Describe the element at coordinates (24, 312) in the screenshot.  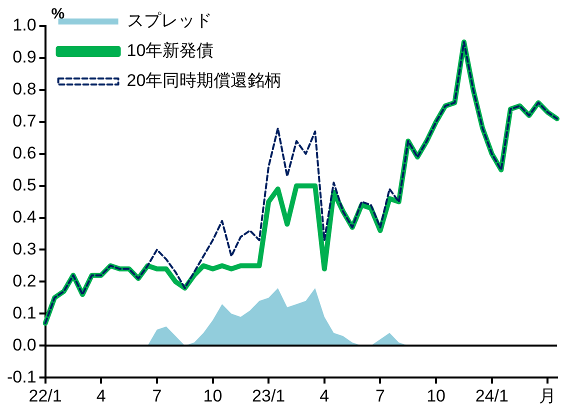
I see `y-tick-label: 0.1` at that location.